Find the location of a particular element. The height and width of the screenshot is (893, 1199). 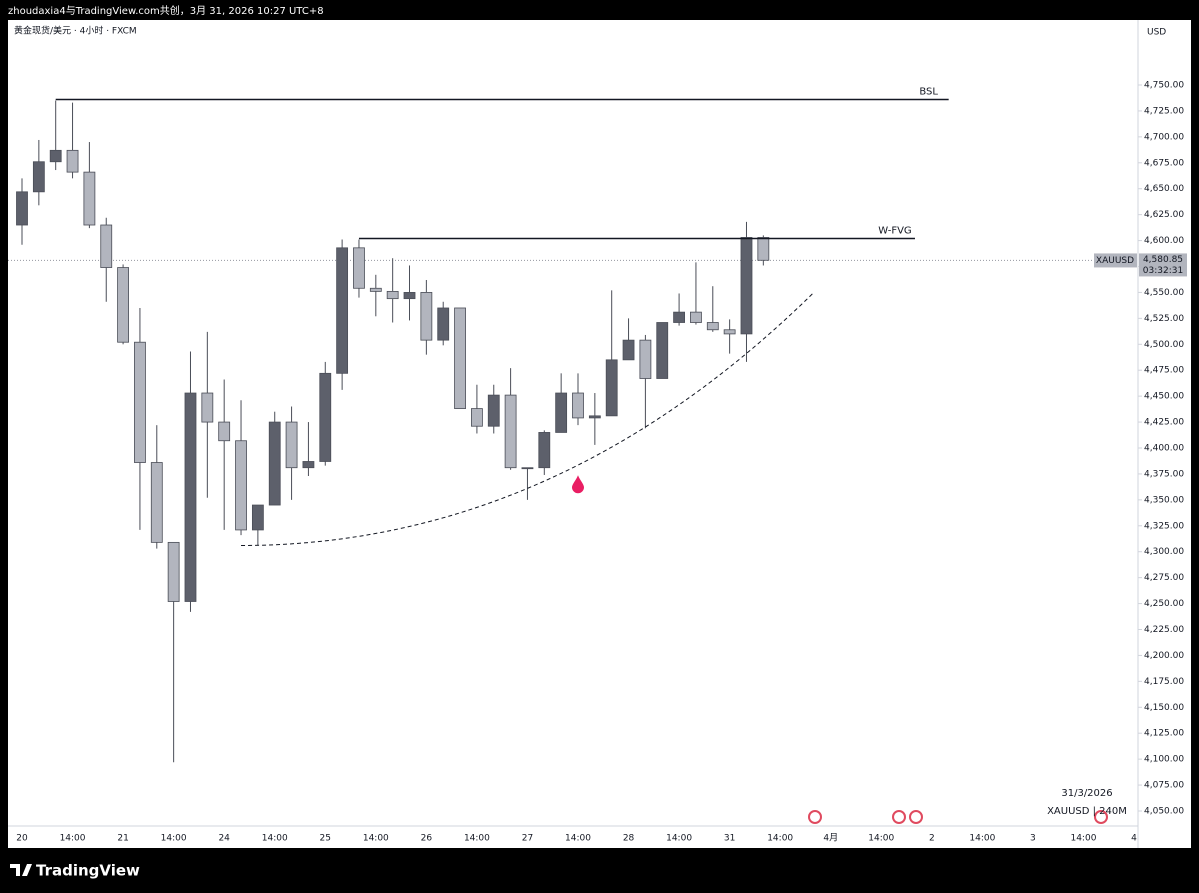

info-label: XAUUSD | 240M is located at coordinates (1087, 811).